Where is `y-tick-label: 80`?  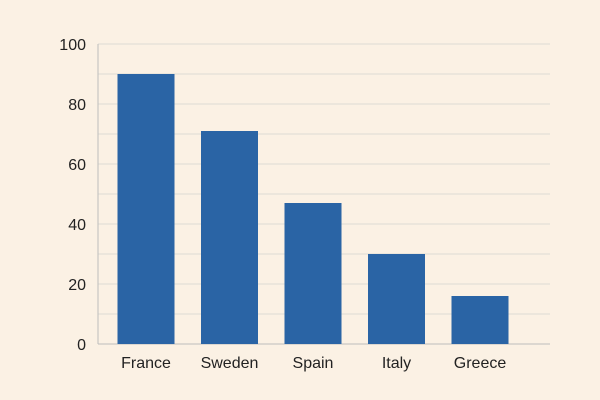 y-tick-label: 80 is located at coordinates (77, 105).